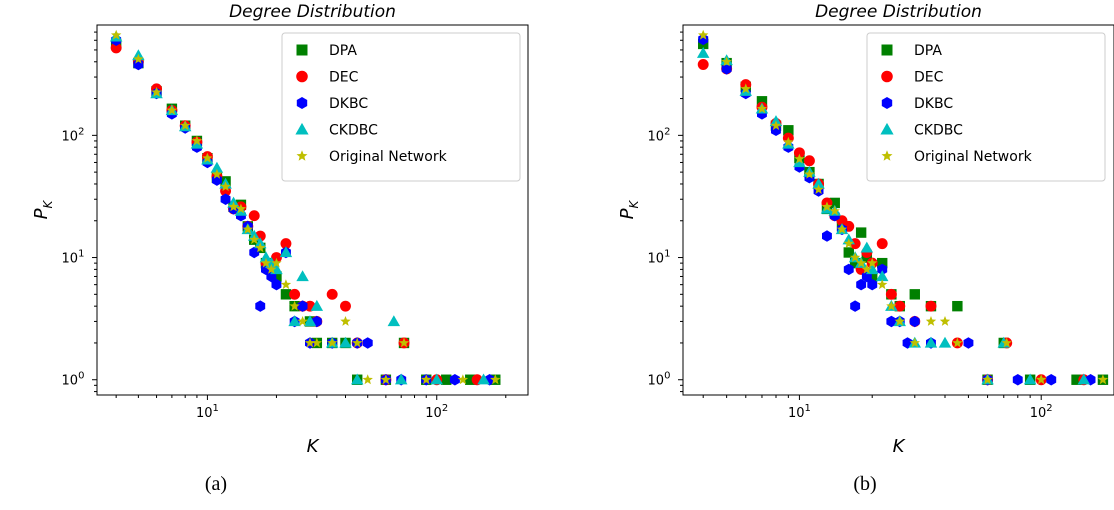 Image resolution: width=1114 pixels, height=510 pixels. I want to click on caption-a: (a), so click(216, 484).